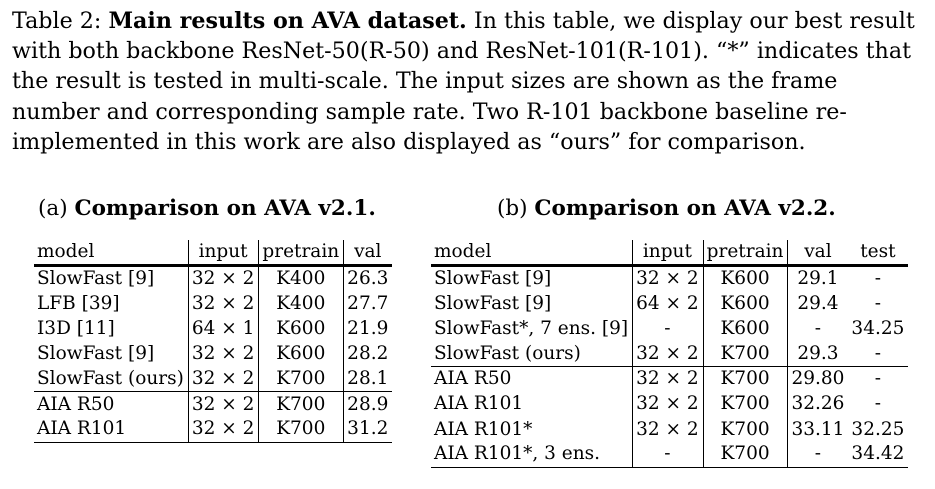 Image resolution: width=935 pixels, height=489 pixels. I want to click on table-header-row: model input pretrain val, so click(213, 253).